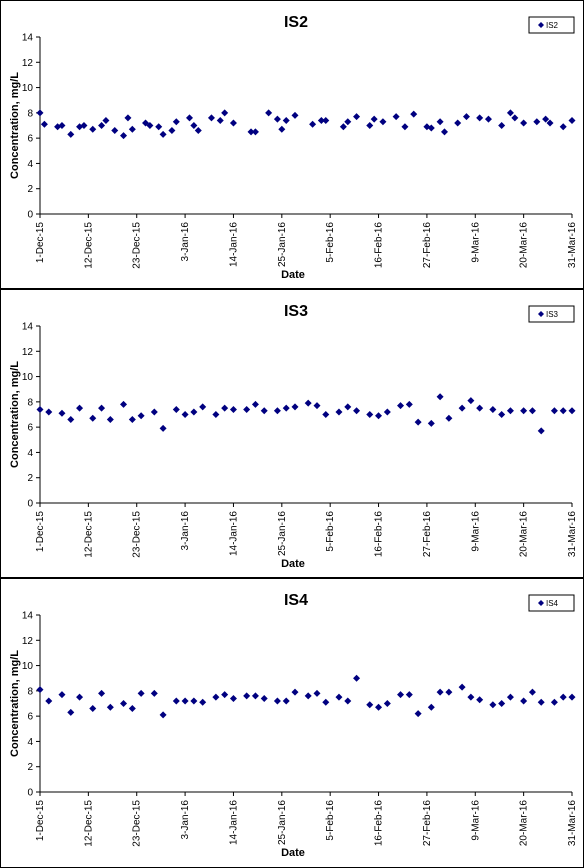  What do you see at coordinates (541, 603) in the screenshot?
I see `legend-marker` at bounding box center [541, 603].